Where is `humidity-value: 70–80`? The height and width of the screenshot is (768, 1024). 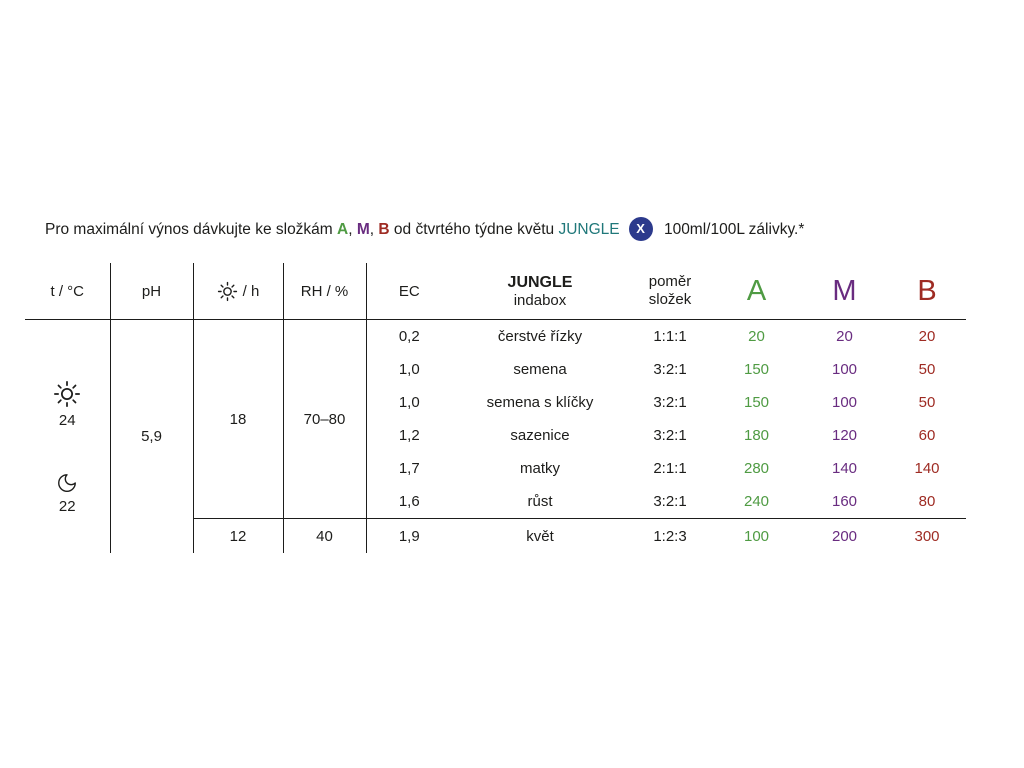 humidity-value: 70–80 is located at coordinates (325, 419).